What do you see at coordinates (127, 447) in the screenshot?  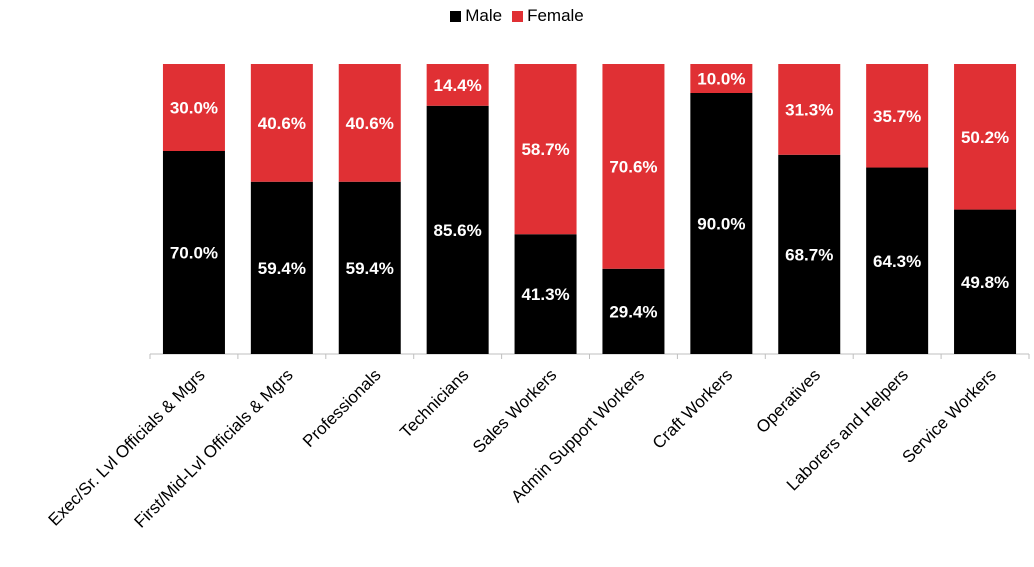 I see `x-tick-label-exec-sr-lvl-officials-mgrs: Exec/Sr. Lvl Officials & Mgrs` at bounding box center [127, 447].